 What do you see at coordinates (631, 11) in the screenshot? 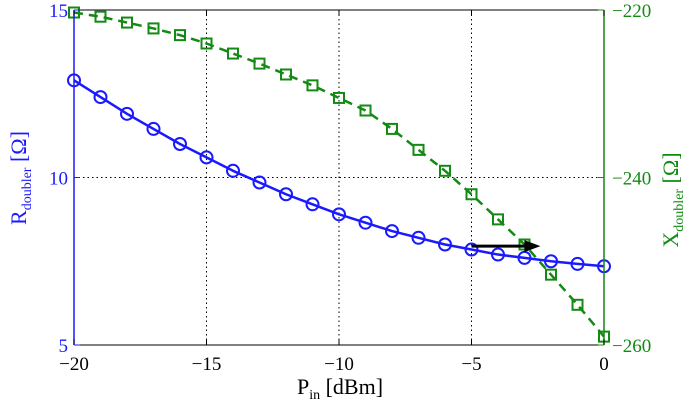
I see `right-y-tick-label: −220` at bounding box center [631, 11].